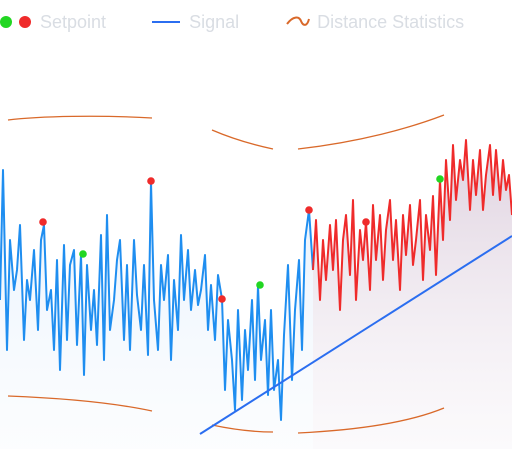  What do you see at coordinates (256, 22) in the screenshot?
I see `legend: Setpoint Signal Distance Statistics` at bounding box center [256, 22].